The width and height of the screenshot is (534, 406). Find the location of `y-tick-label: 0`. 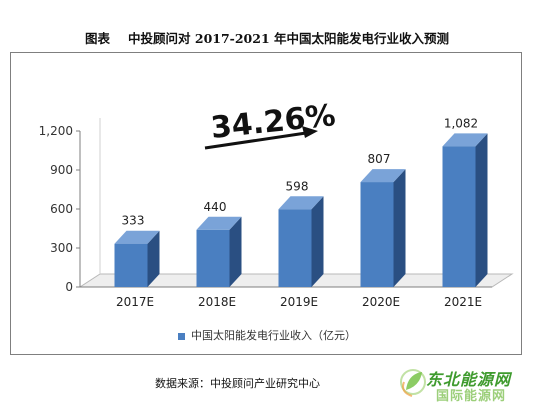

y-tick-label: 0 is located at coordinates (69, 287).